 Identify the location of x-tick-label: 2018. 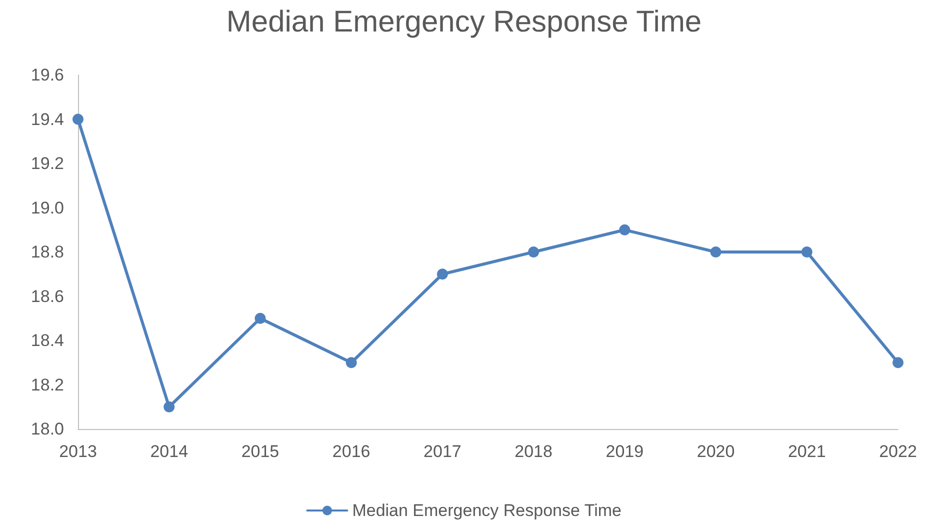
(533, 451).